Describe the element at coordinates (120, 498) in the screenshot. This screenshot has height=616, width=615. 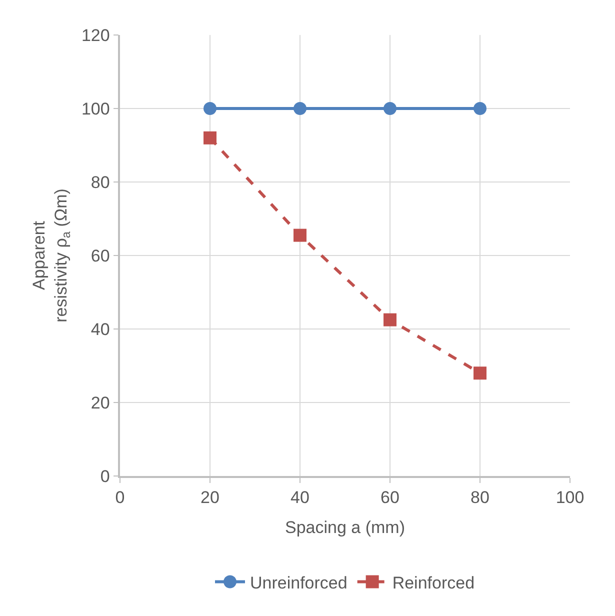
I see `x-tick-label: 0` at that location.